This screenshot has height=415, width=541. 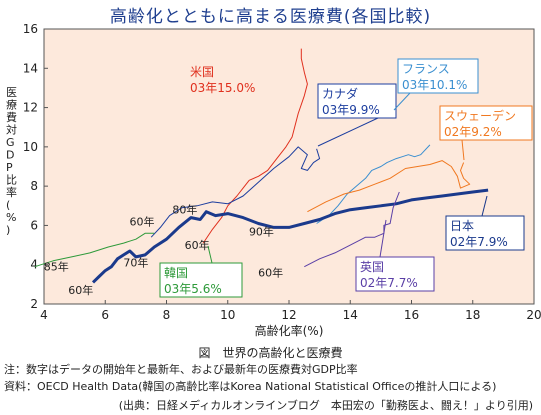 I want to click on x-tick-label: 12, so click(x=288, y=315).